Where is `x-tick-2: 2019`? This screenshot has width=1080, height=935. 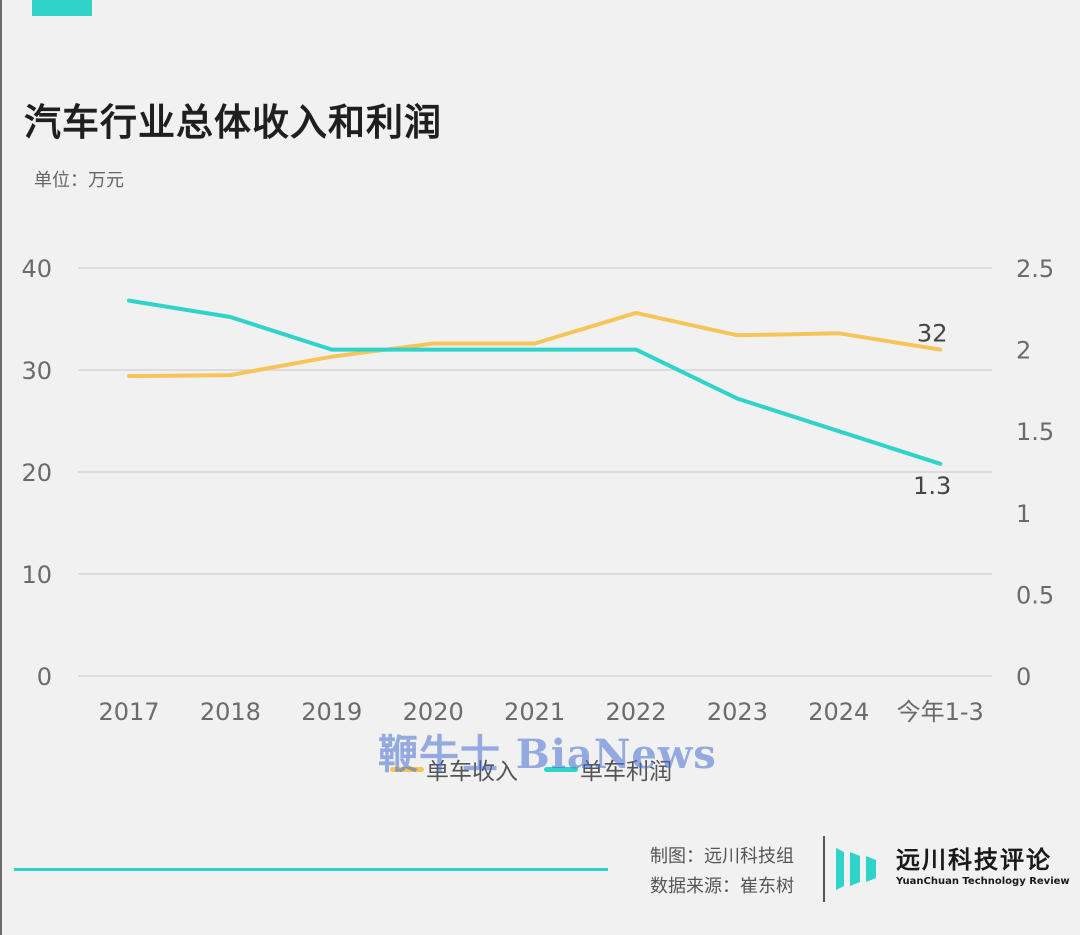 x-tick-2: 2019 is located at coordinates (331, 712).